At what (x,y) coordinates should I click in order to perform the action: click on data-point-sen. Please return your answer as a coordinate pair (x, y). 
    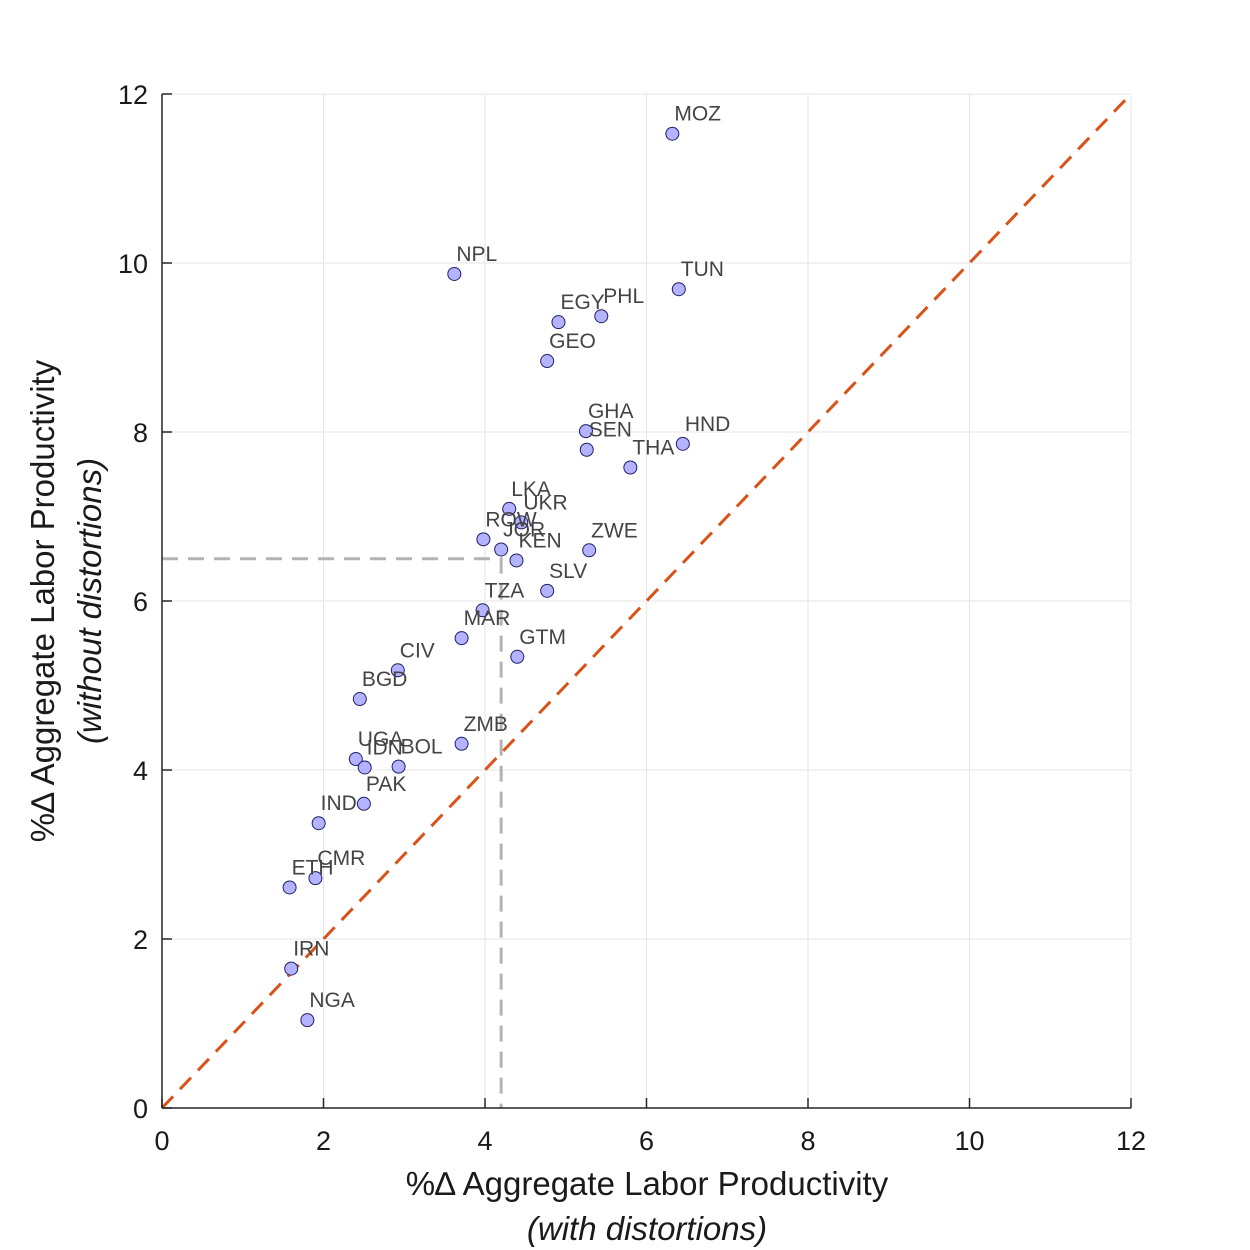
    Looking at the image, I should click on (586, 449).